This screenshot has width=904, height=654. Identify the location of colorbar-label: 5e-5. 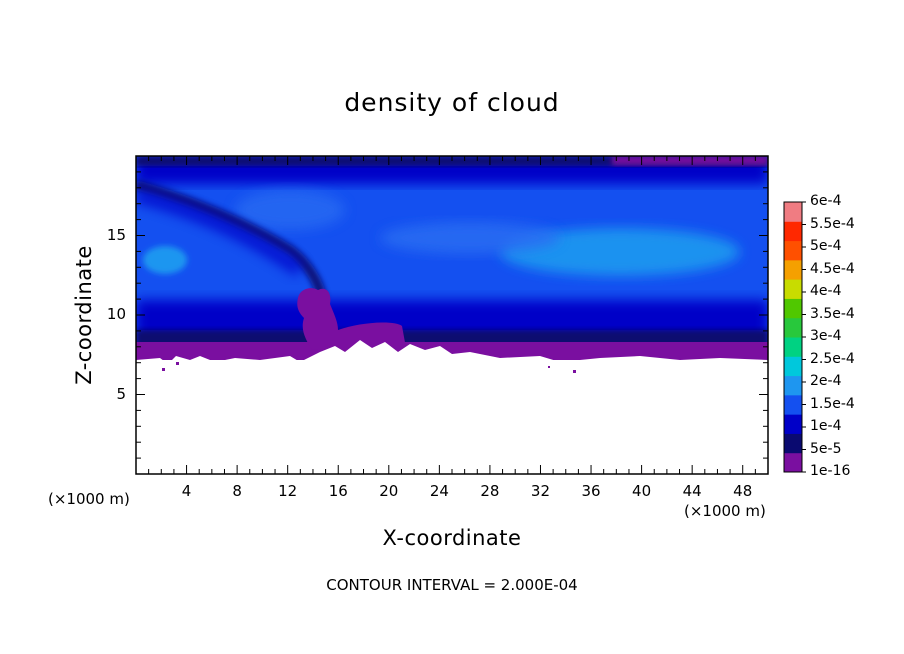
(826, 448).